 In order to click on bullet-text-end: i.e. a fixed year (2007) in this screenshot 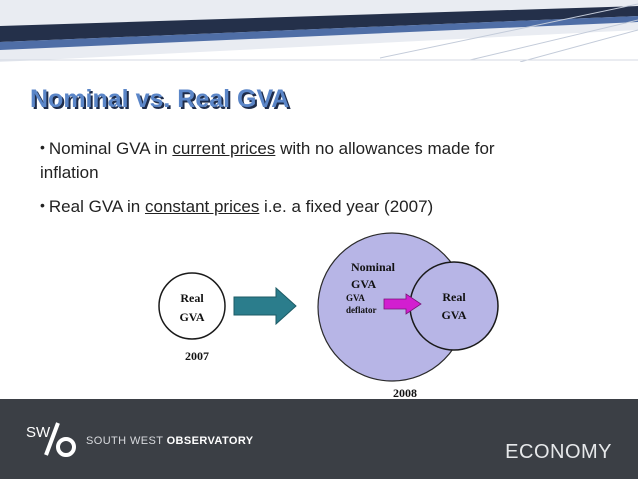, I will do `click(346, 206)`.